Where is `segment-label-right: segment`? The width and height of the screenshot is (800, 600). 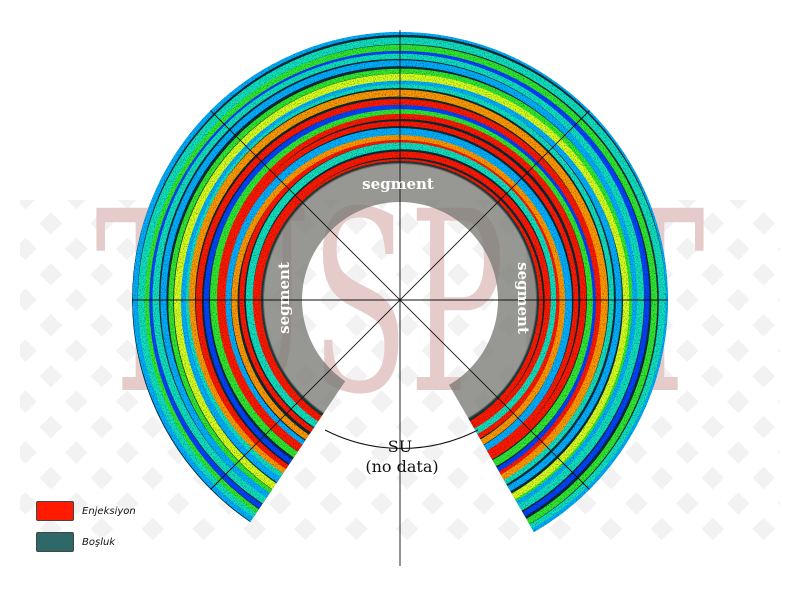 segment-label-right: segment is located at coordinates (523, 298).